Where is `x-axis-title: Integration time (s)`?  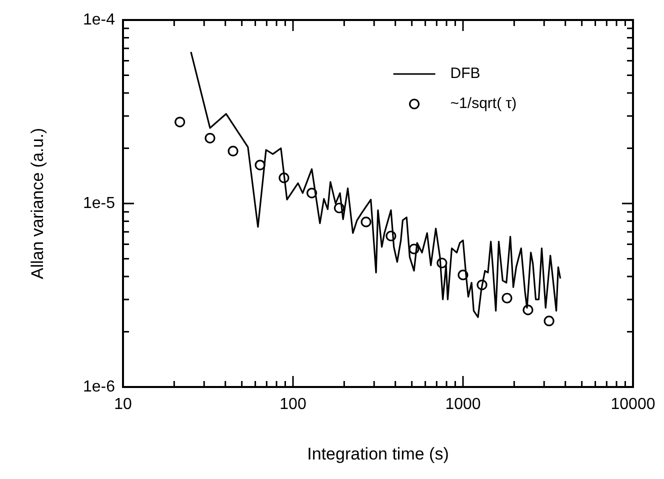
x-axis-title: Integration time (s) is located at coordinates (378, 454).